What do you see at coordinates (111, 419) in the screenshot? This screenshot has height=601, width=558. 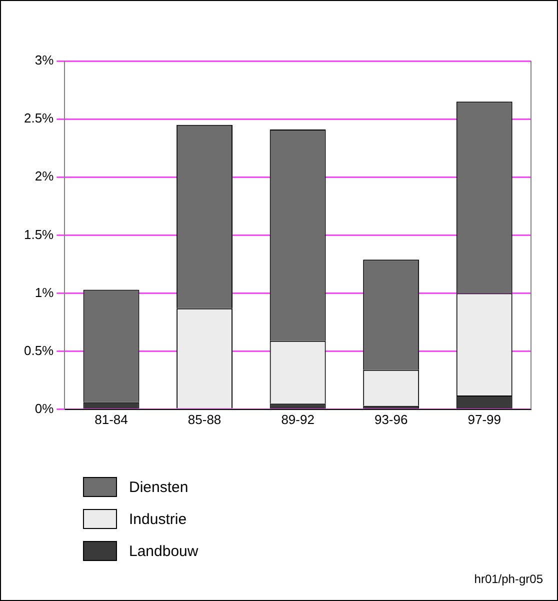 I see `x-tick-label: 81-84` at bounding box center [111, 419].